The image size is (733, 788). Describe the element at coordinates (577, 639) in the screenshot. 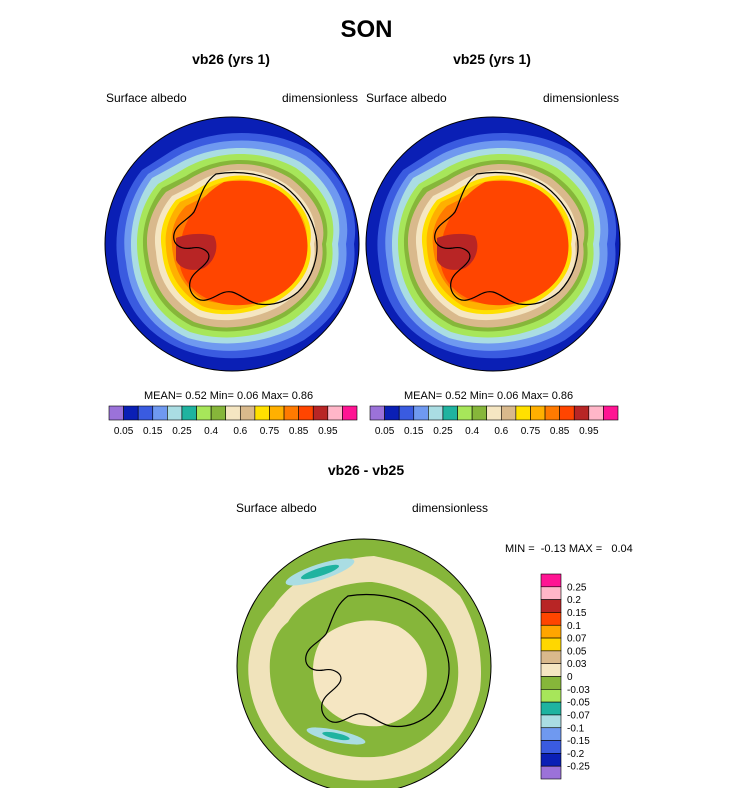

I see `colorbar-tick-label: 0.07` at that location.